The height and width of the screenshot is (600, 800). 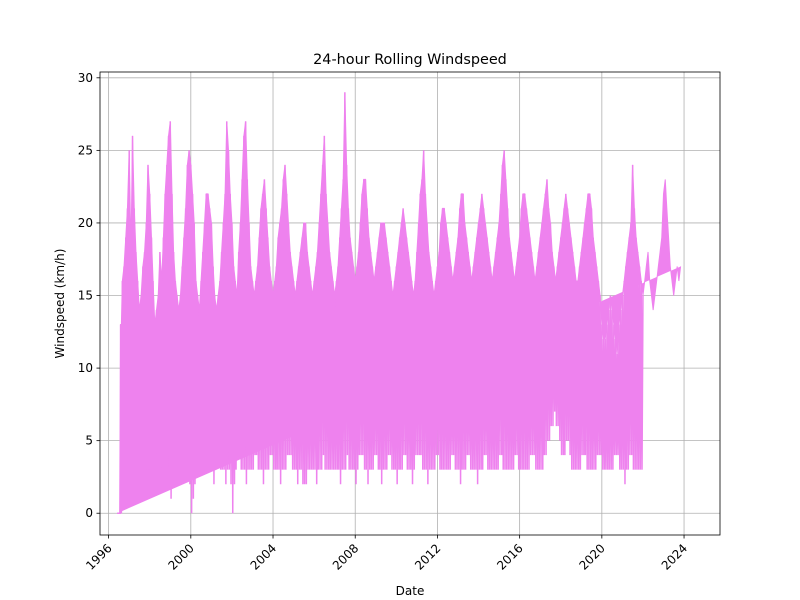 I want to click on x-tick-label: 1996, so click(x=98, y=556).